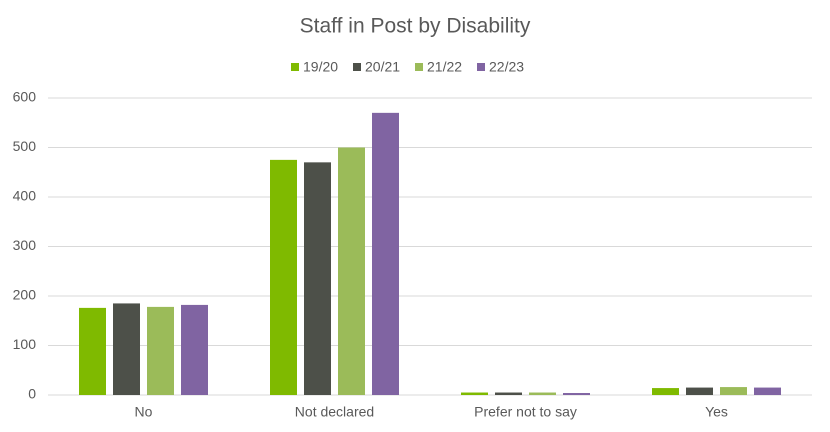  Describe the element at coordinates (32, 394) in the screenshot. I see `y-tick-label: 0` at that location.